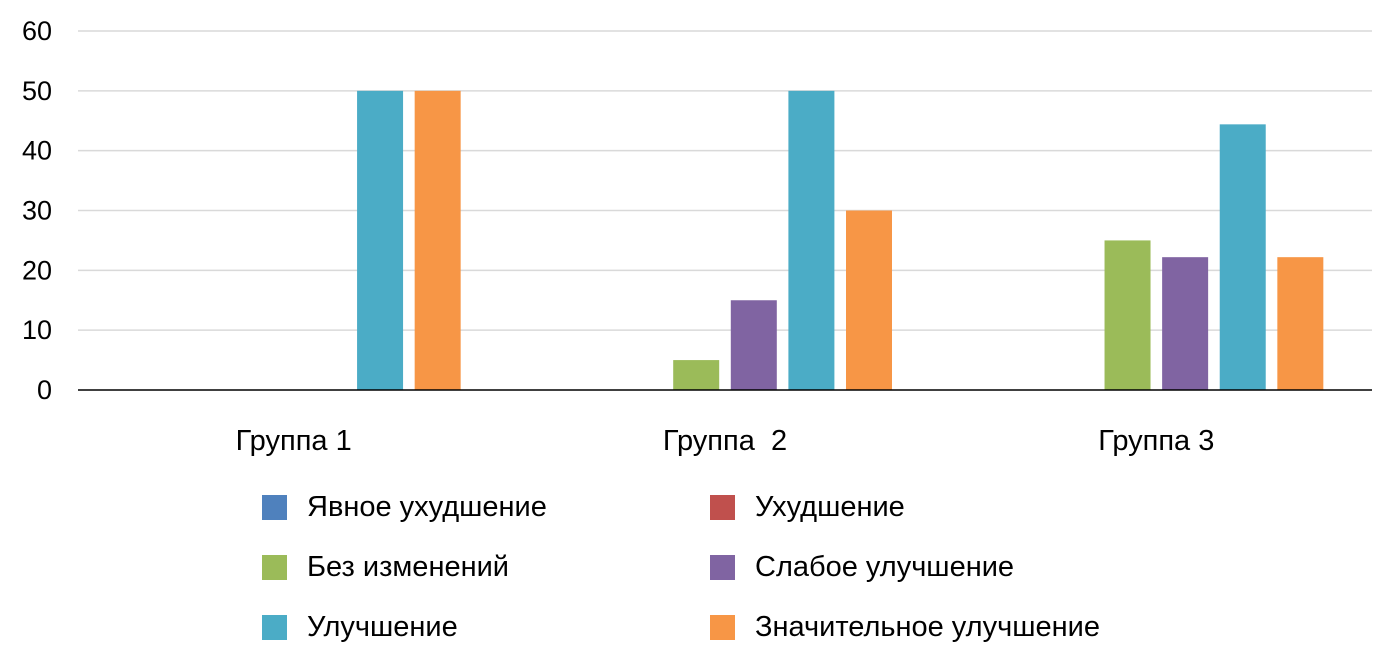  I want to click on y-tick-label: 40, so click(37, 151).